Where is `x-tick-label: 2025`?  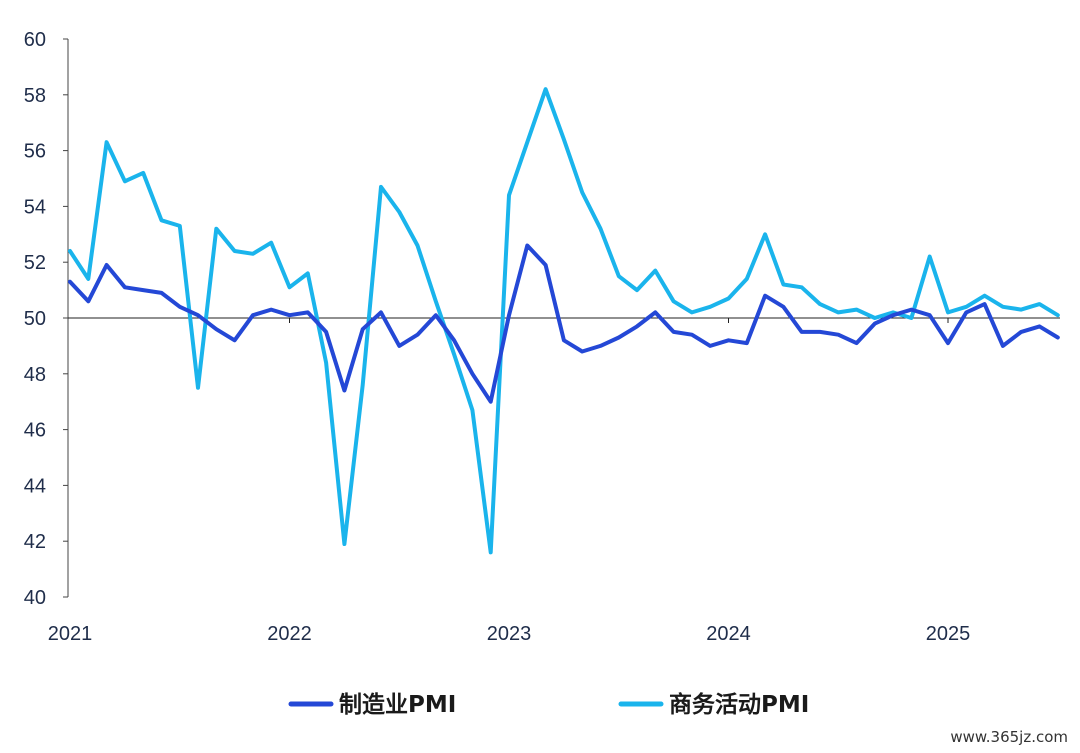 x-tick-label: 2025 is located at coordinates (948, 634).